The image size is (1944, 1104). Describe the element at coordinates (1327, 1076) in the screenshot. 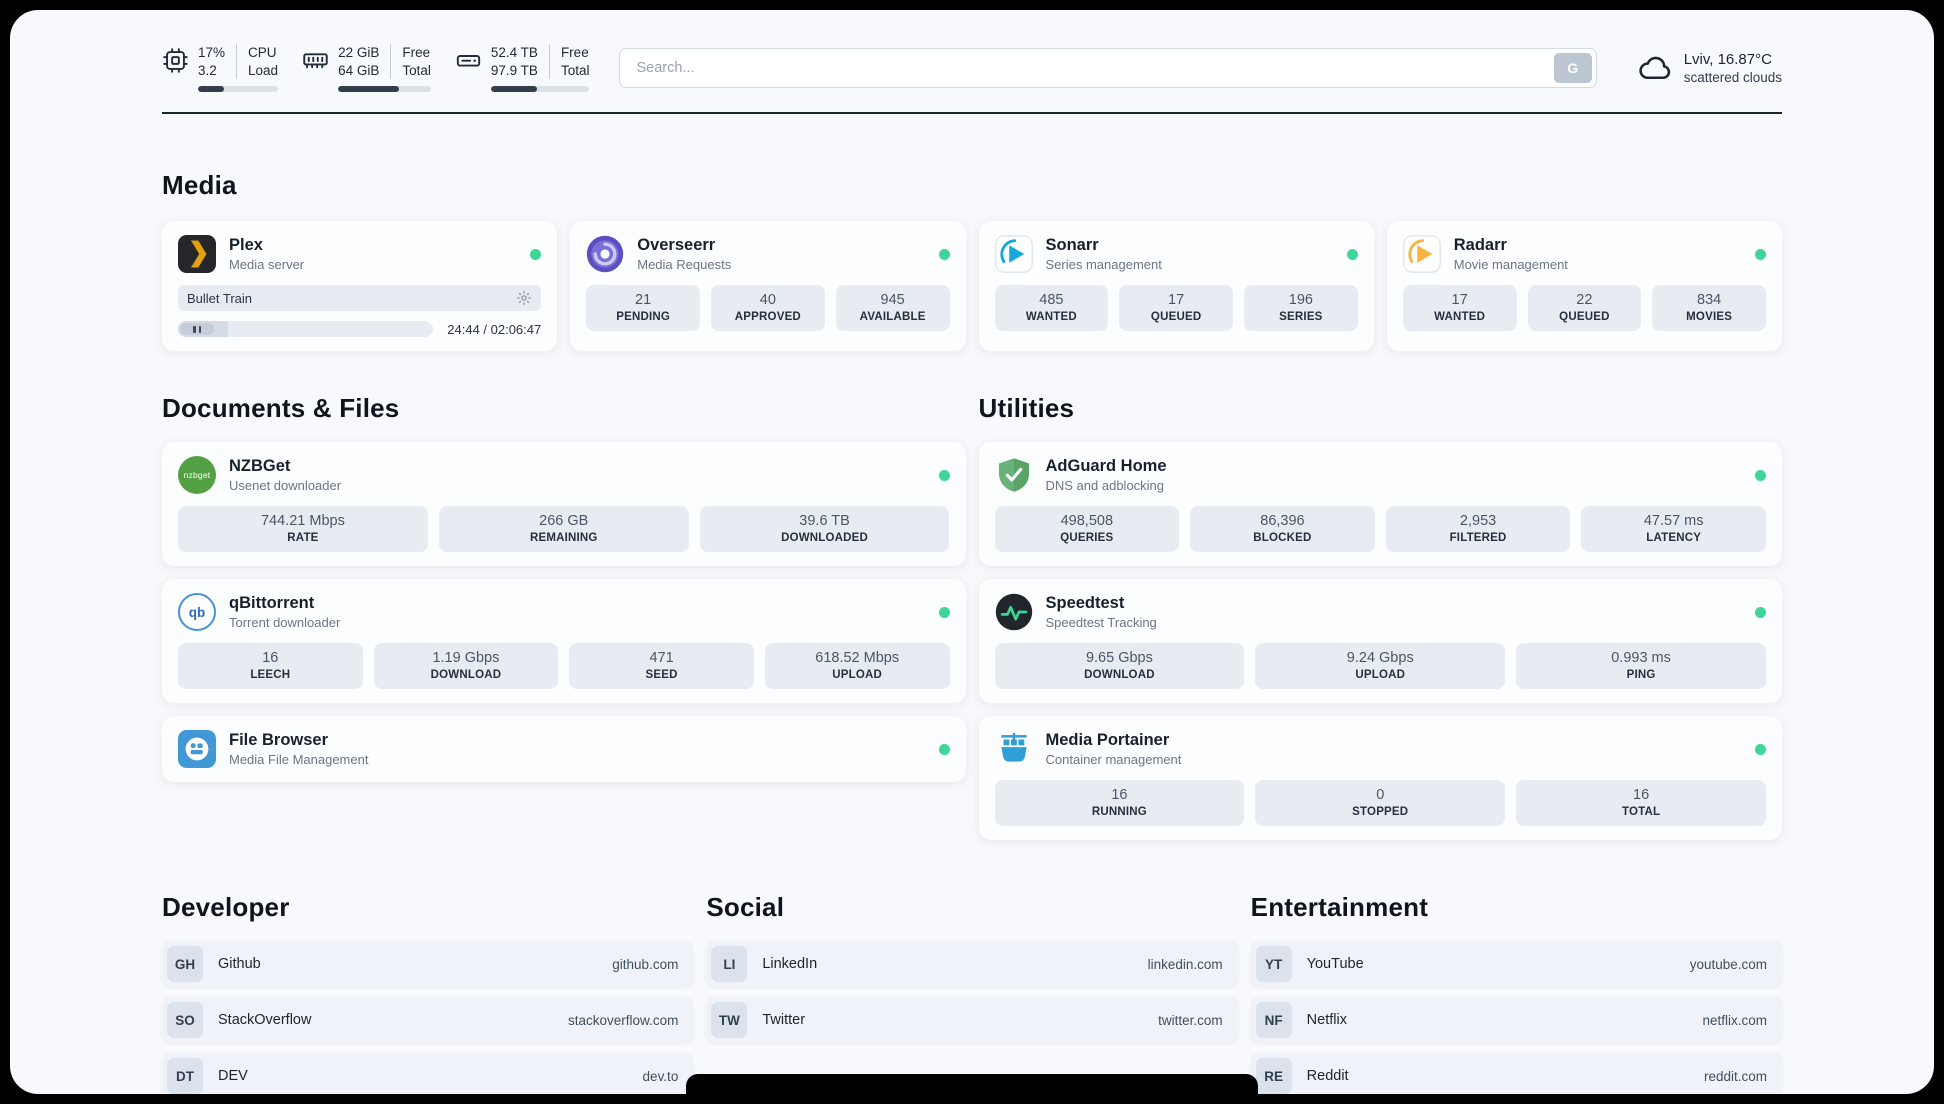

I see `bookmark-name: Reddit` at that location.